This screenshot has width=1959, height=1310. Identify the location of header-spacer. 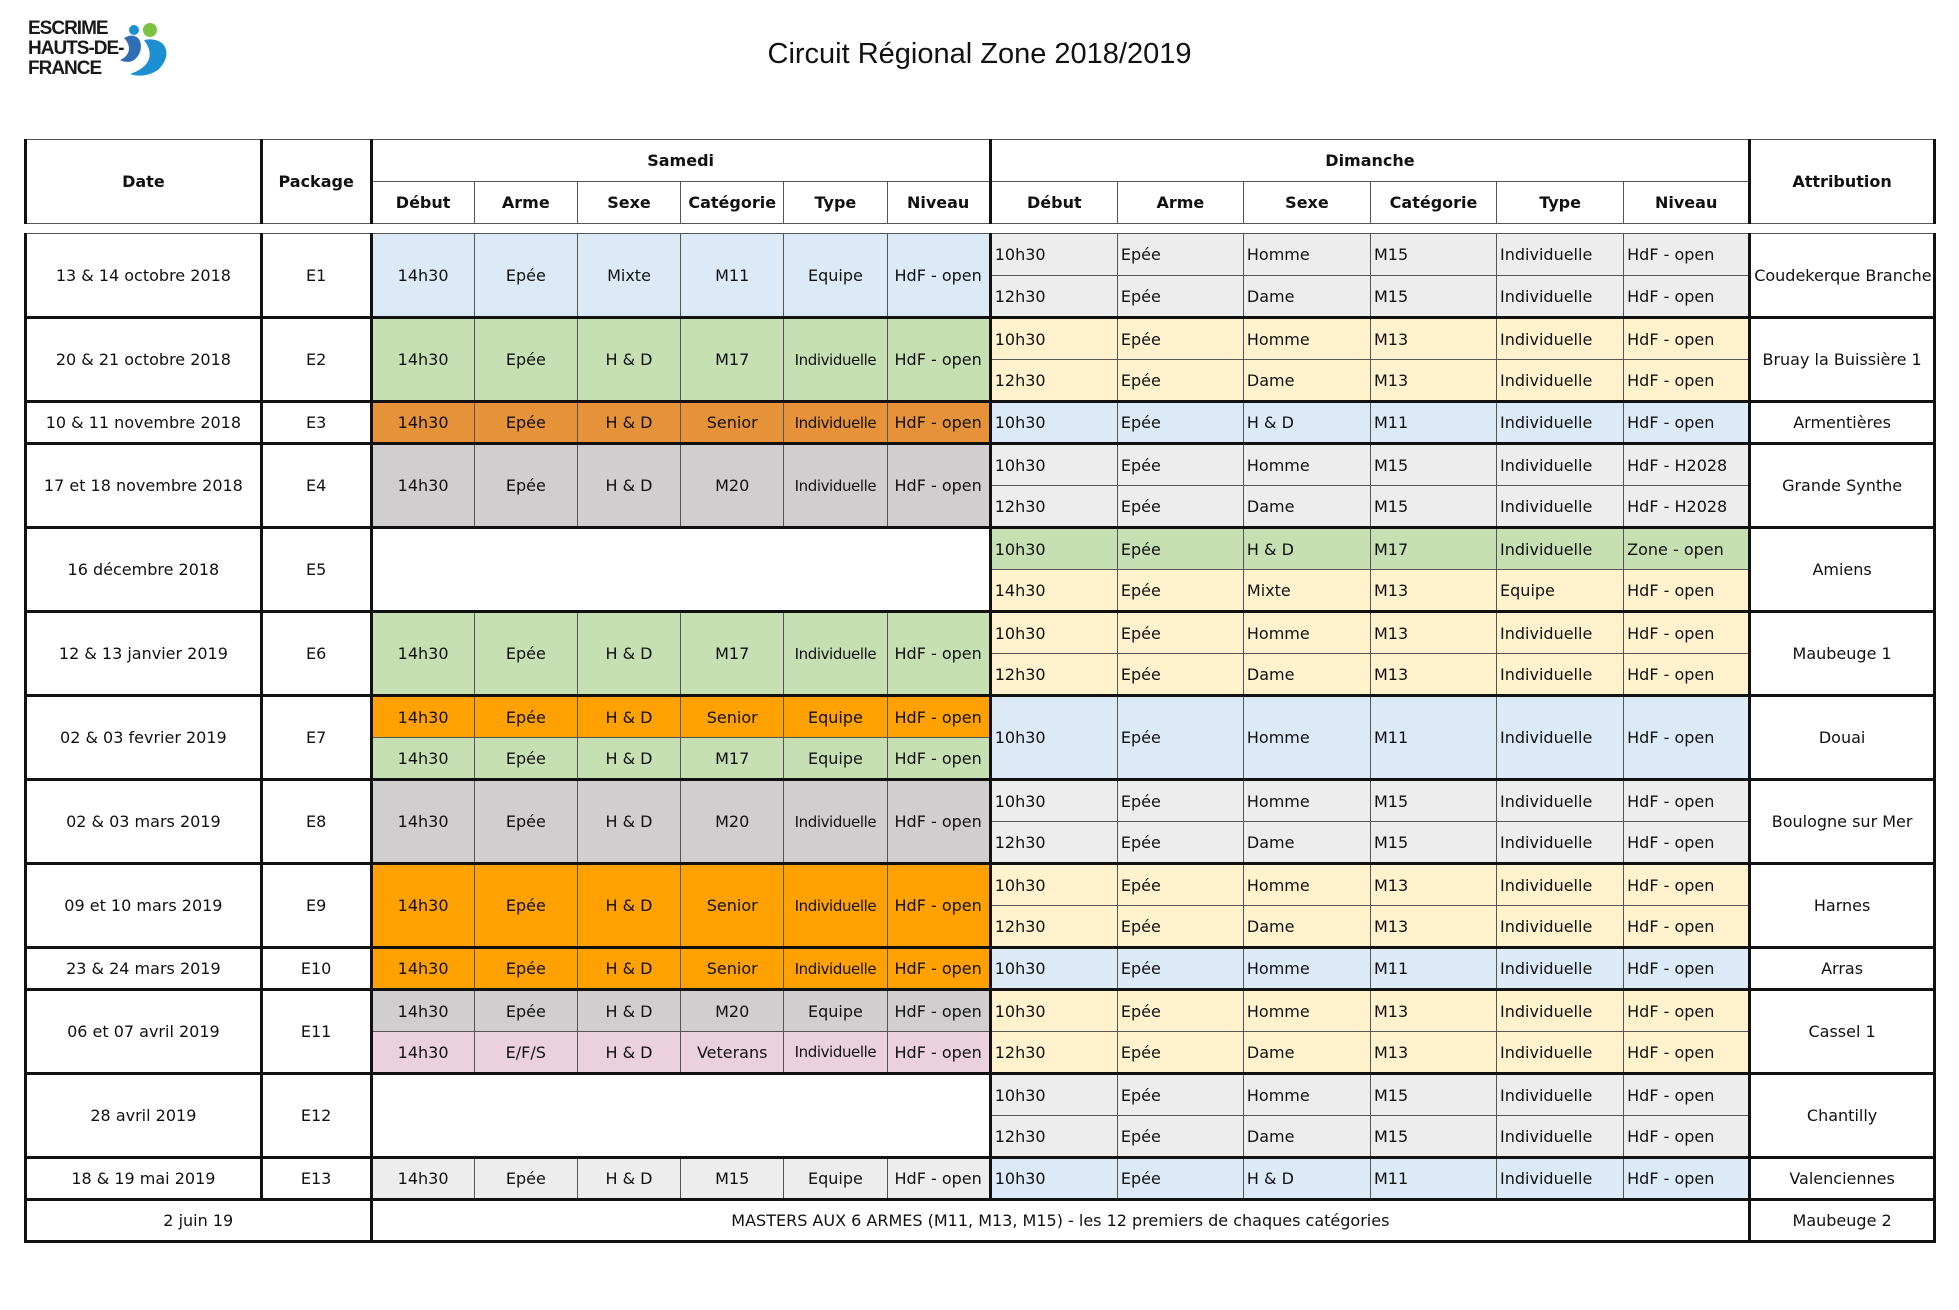
(980, 228).